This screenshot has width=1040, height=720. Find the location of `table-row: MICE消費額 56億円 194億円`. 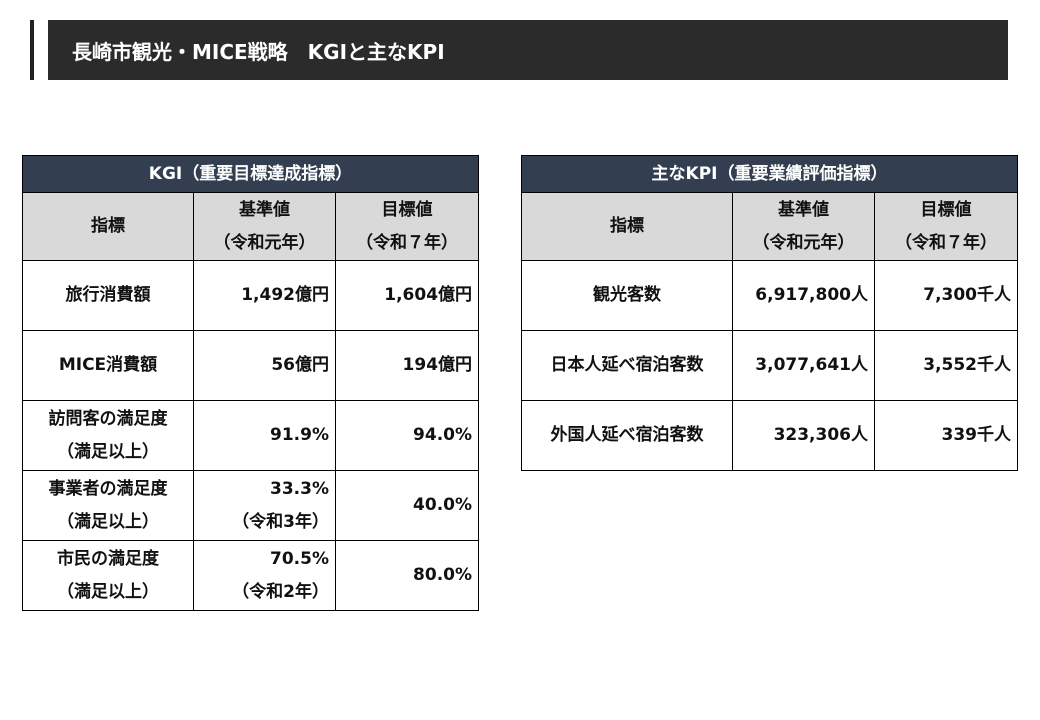

table-row: MICE消費額 56億円 194億円 is located at coordinates (251, 365).